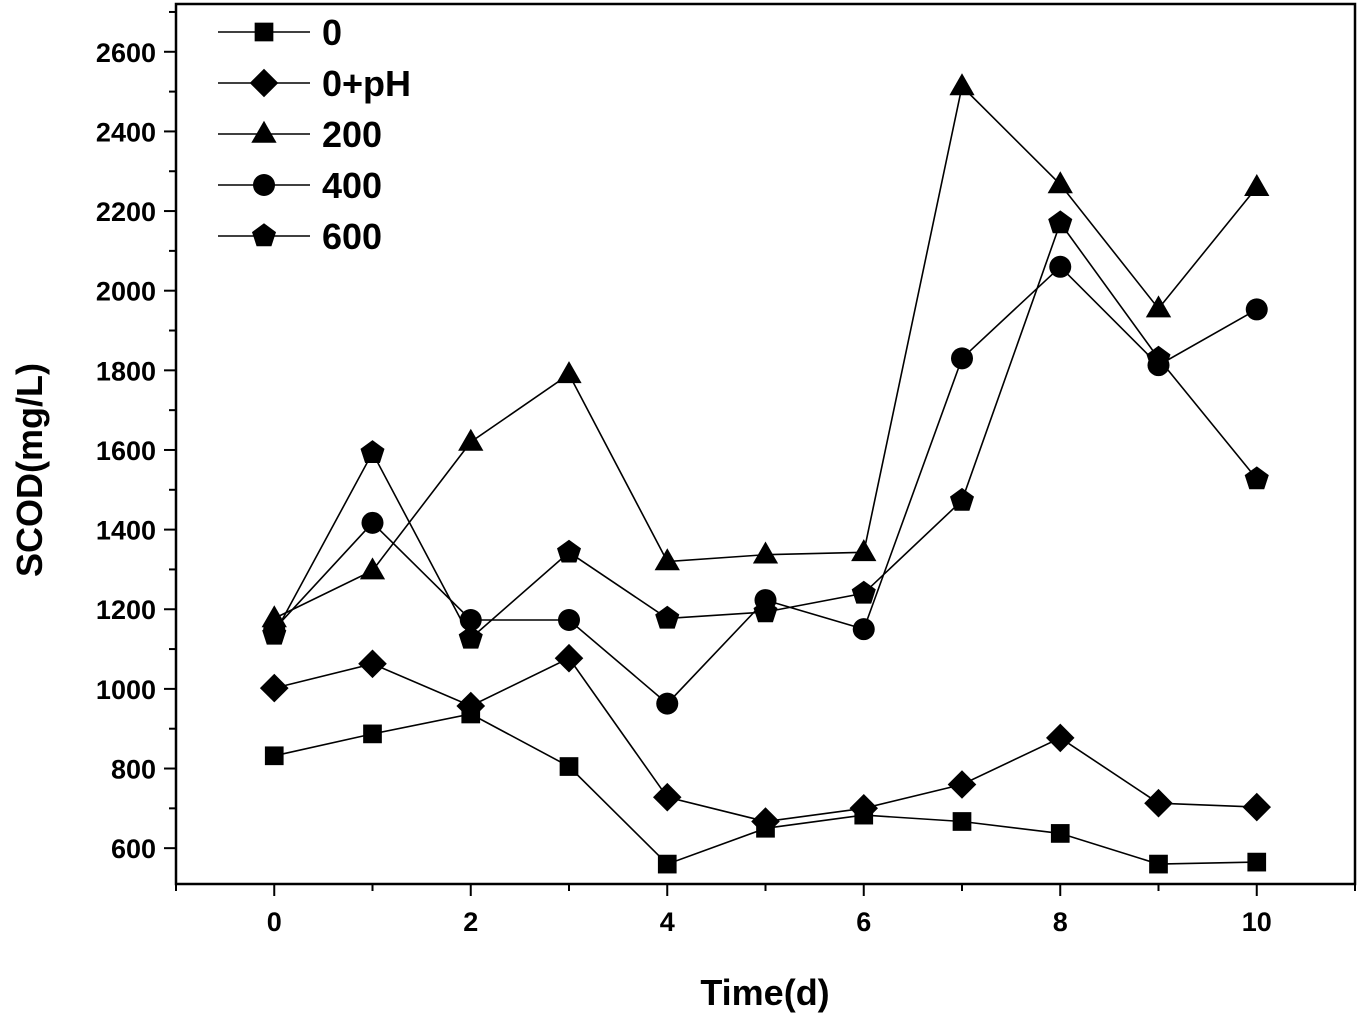  Describe the element at coordinates (29, 470) in the screenshot. I see `y-axis-title: SCOD(mg/L)` at that location.